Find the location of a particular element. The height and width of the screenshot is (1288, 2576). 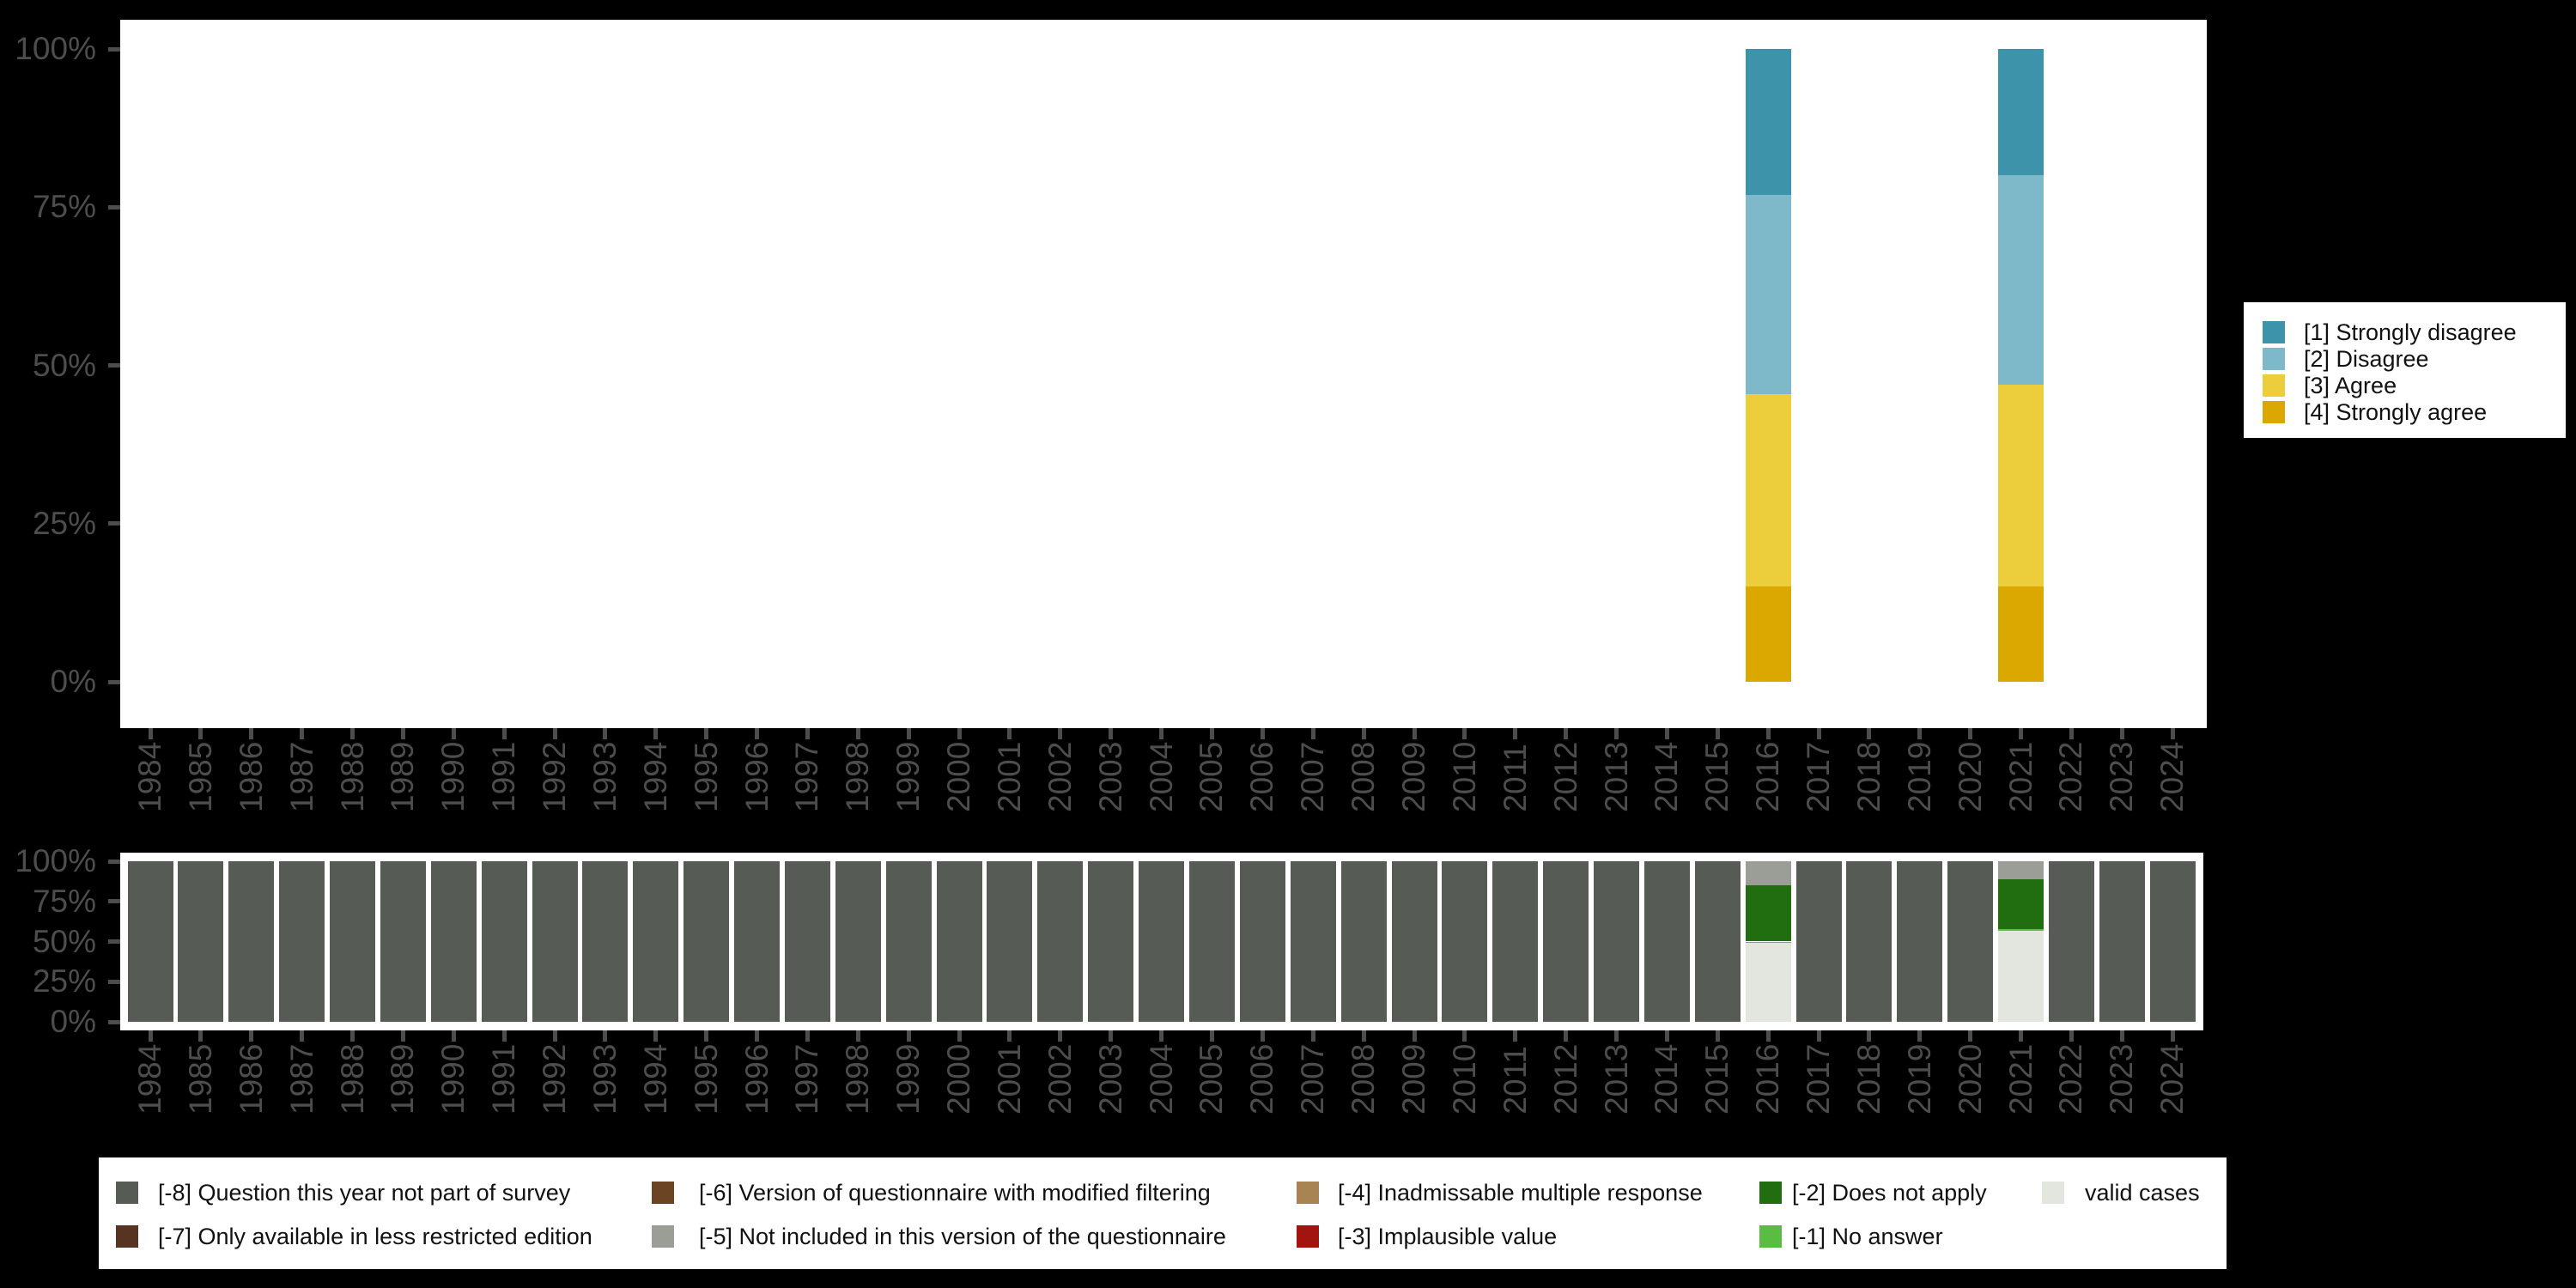

x-axis-year-label: 1989 is located at coordinates (403, 777).